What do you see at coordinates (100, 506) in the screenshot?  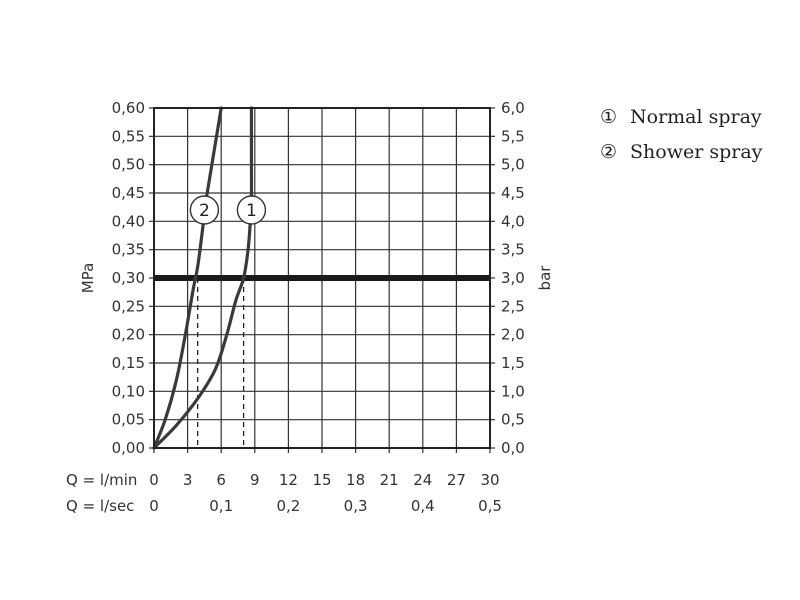 I see `x-row2-label: Q = l/sec` at bounding box center [100, 506].